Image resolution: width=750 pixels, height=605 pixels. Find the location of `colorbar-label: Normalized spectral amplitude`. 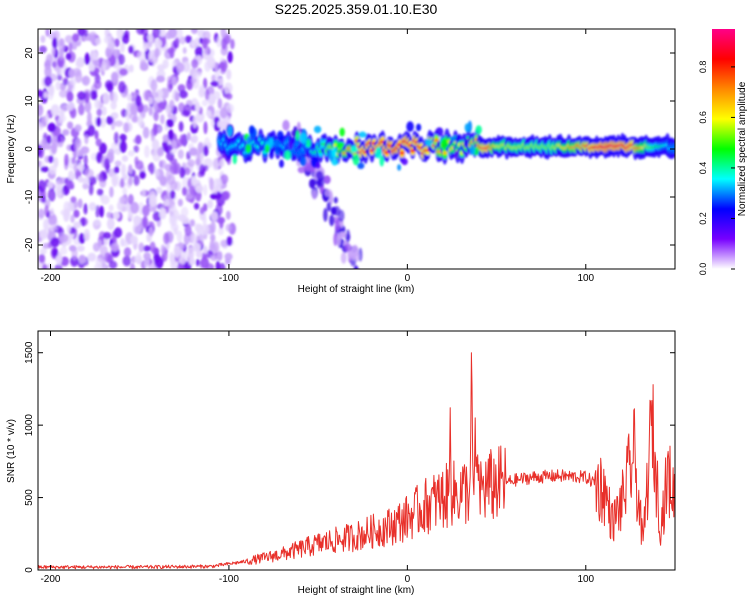

colorbar-label: Normalized spectral amplitude is located at coordinates (742, 148).